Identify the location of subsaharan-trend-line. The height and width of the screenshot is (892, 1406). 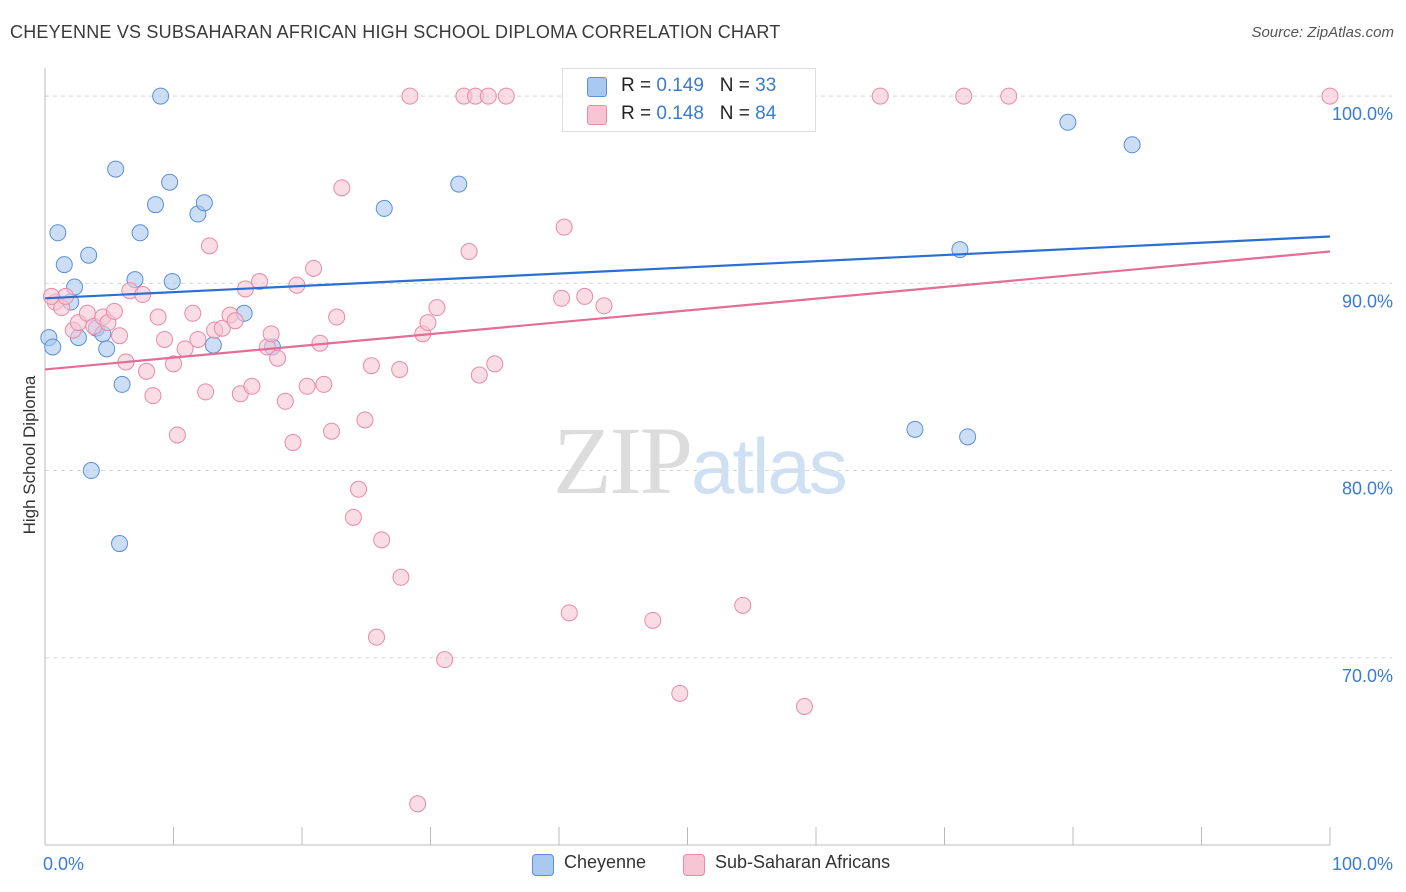
(687, 310).